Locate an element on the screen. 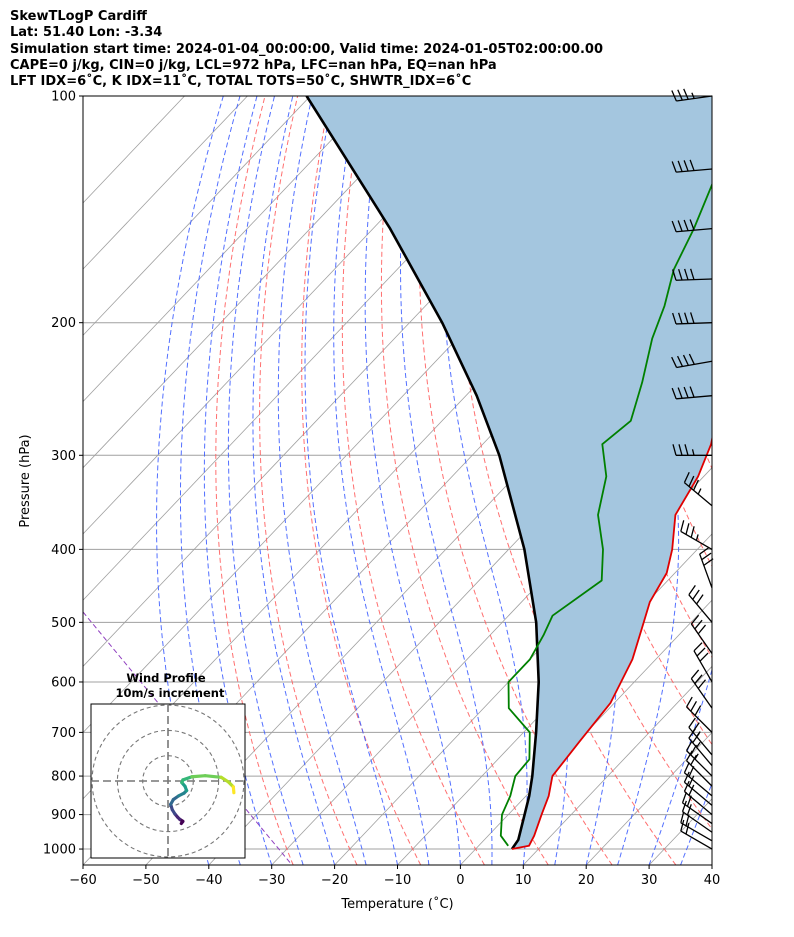  y-tick-label: 200 is located at coordinates (63, 323).